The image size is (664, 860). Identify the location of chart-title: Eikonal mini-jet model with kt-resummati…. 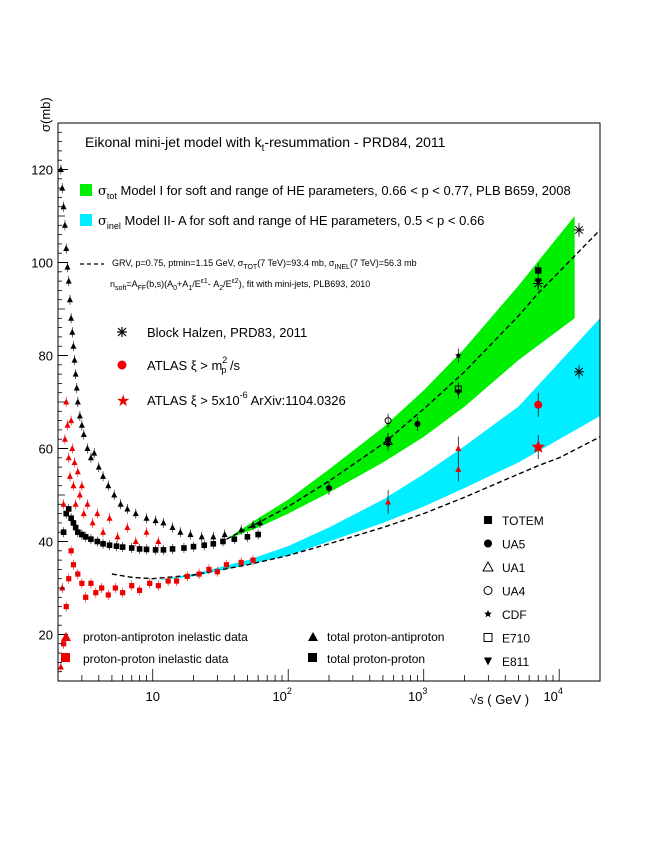
(265, 144).